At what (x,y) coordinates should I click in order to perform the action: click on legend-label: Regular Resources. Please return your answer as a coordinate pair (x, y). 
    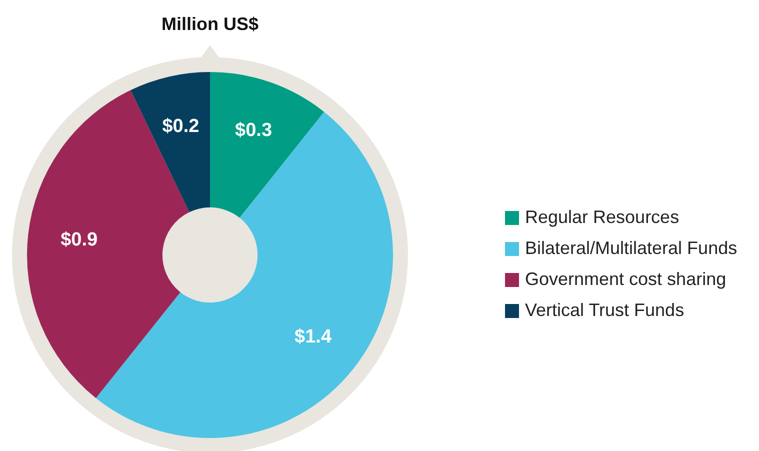
    Looking at the image, I should click on (602, 217).